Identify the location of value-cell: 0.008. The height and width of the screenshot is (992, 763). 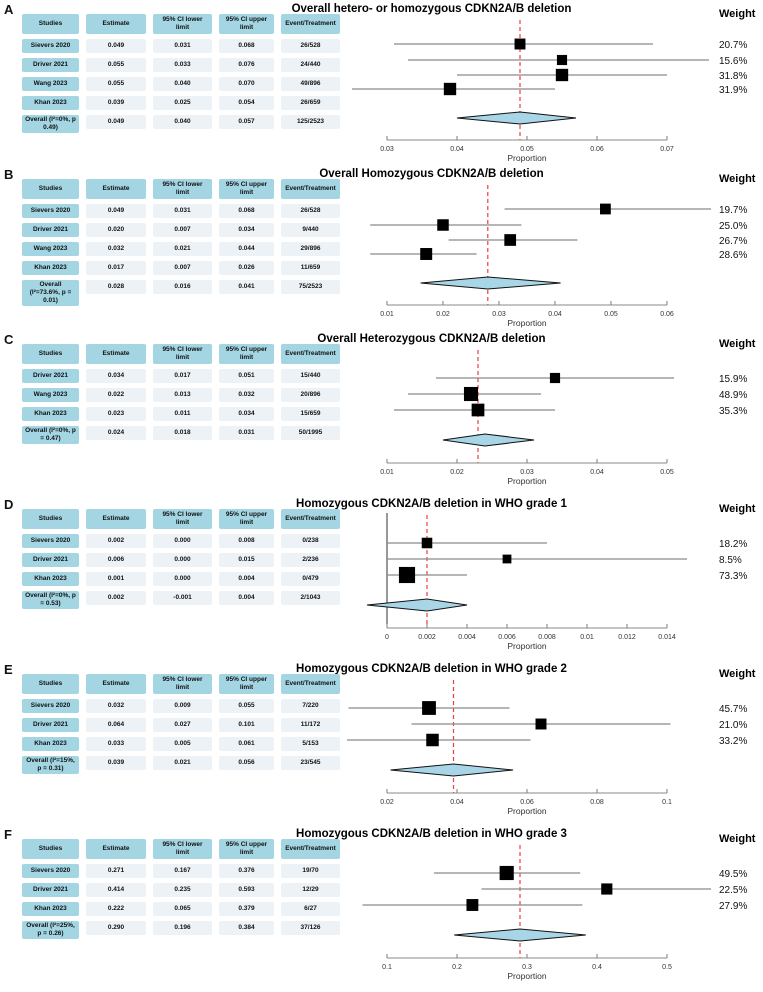
(246, 541).